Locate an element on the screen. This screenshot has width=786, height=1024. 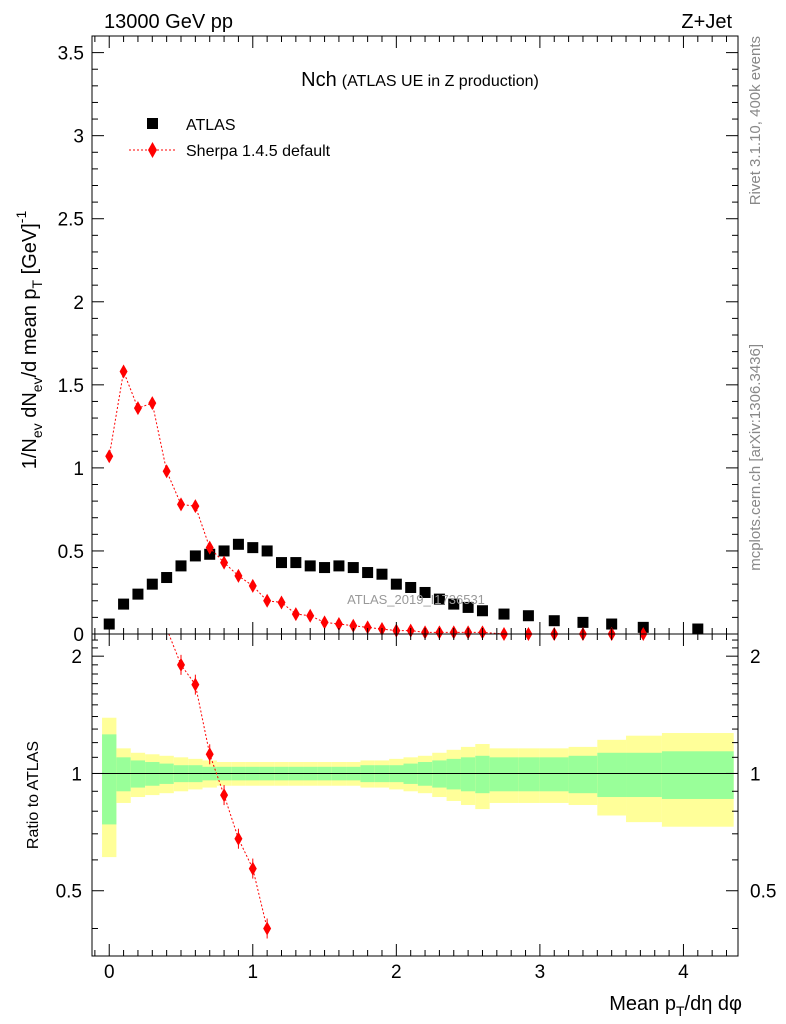
y-axis-label: 1/Nev dNev/d mean pT [GeV]-1 is located at coordinates (29, 340).